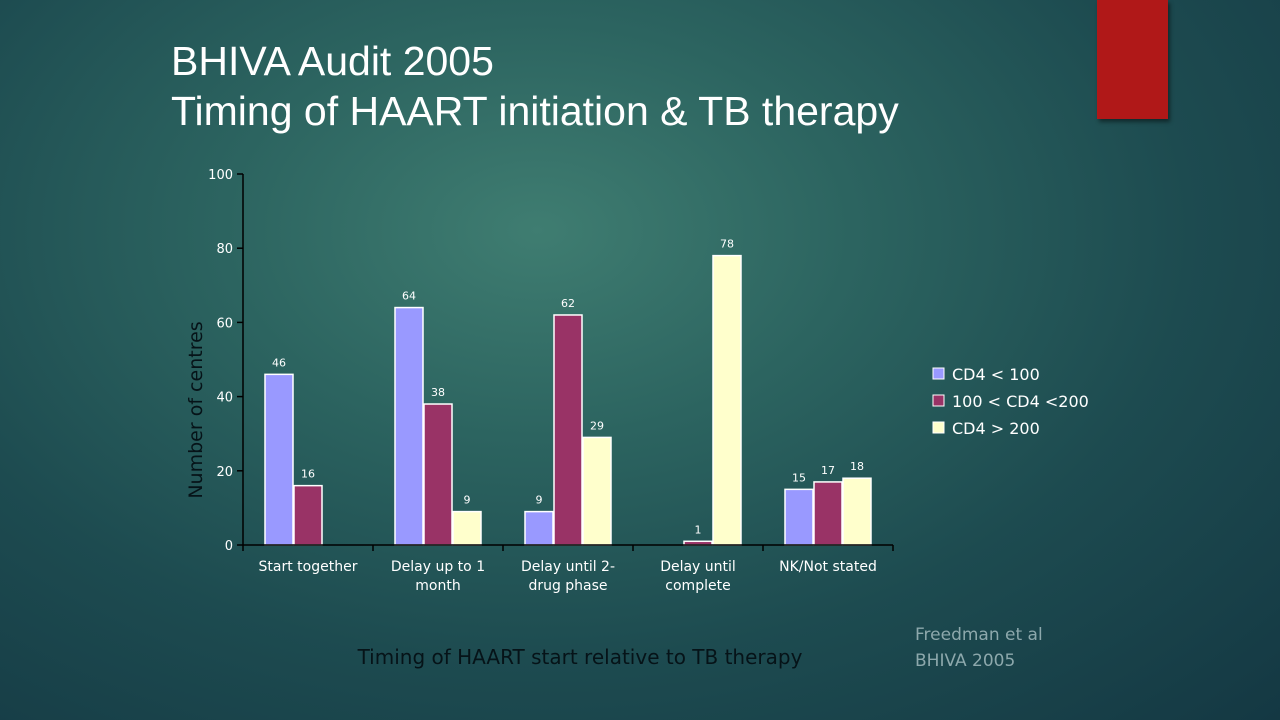 This screenshot has width=1280, height=720. What do you see at coordinates (727, 244) in the screenshot?
I see `data-label-s3-c4: 78` at bounding box center [727, 244].